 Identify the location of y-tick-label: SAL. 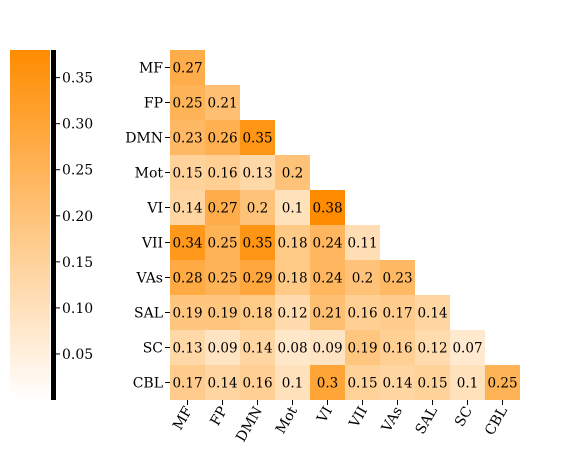
(148, 314).